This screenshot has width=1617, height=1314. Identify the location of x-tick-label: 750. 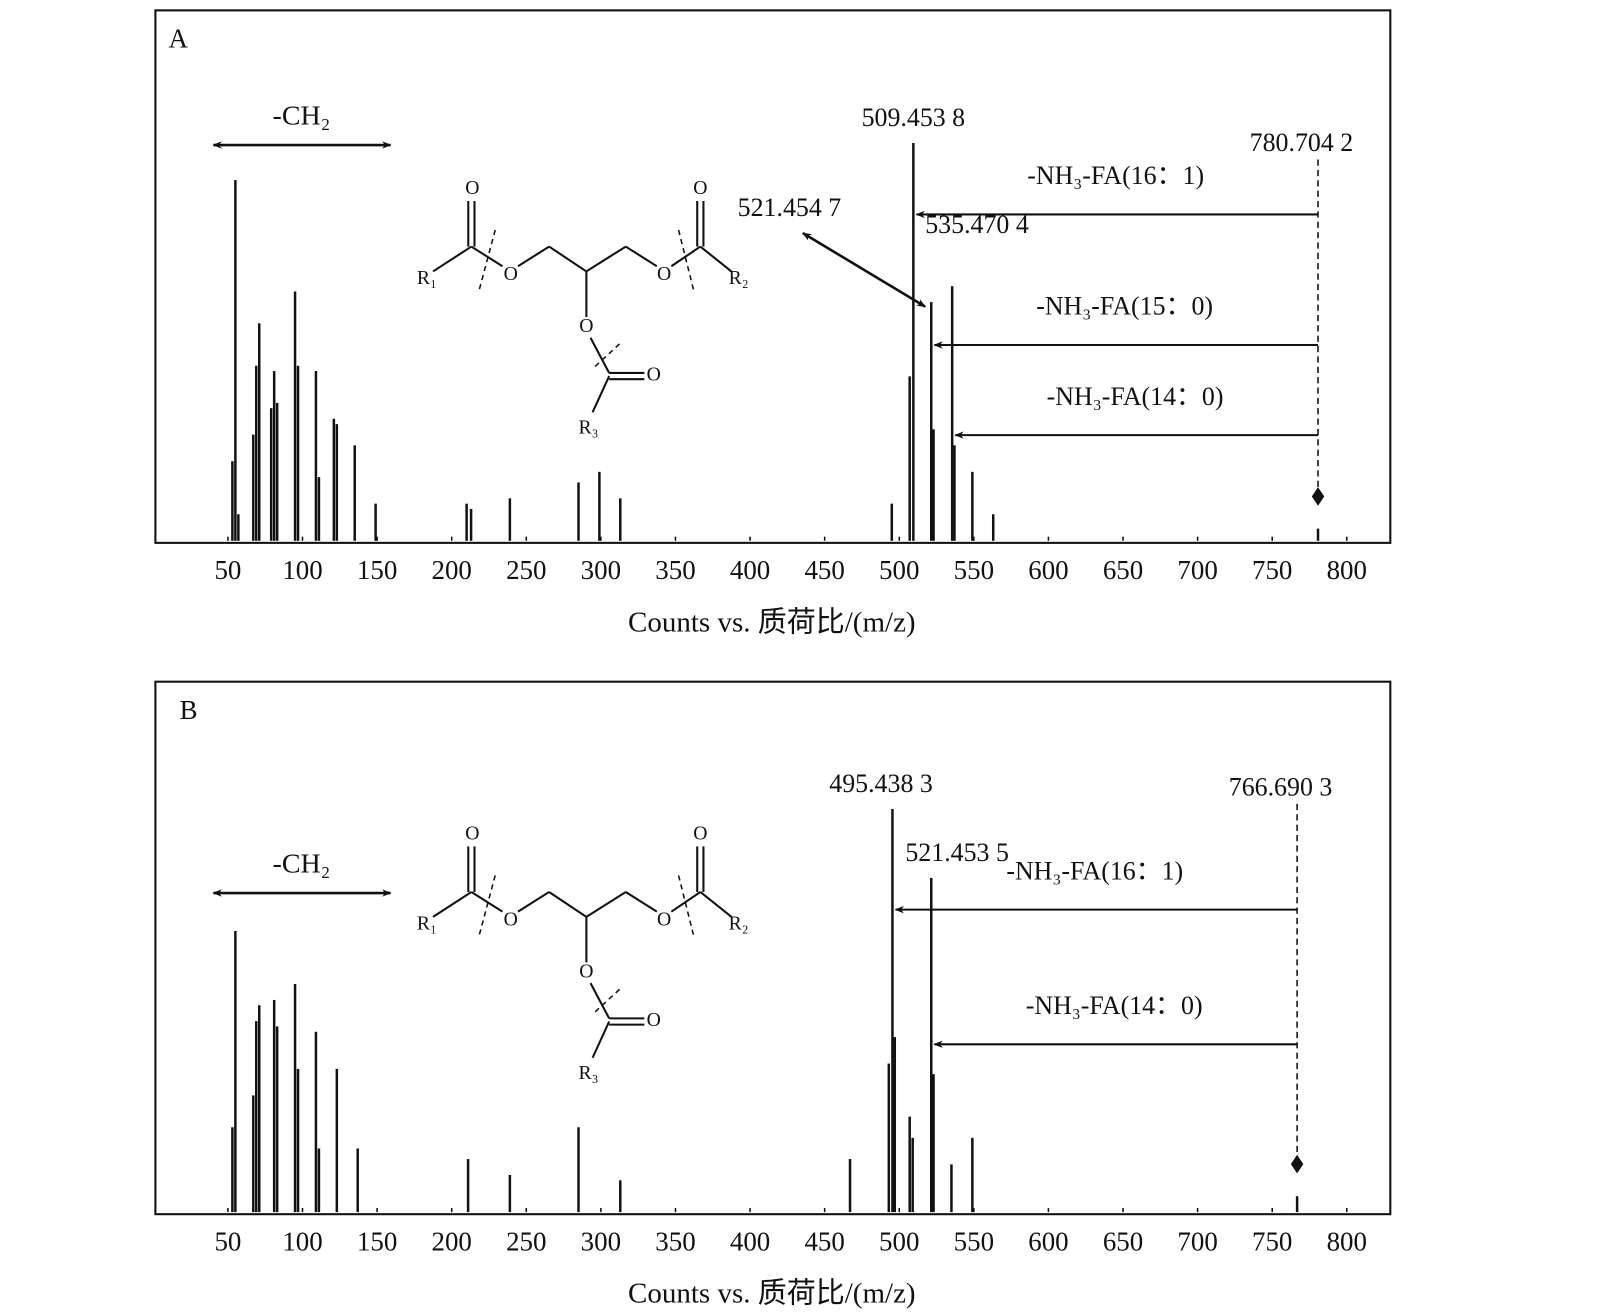
(1272, 1241).